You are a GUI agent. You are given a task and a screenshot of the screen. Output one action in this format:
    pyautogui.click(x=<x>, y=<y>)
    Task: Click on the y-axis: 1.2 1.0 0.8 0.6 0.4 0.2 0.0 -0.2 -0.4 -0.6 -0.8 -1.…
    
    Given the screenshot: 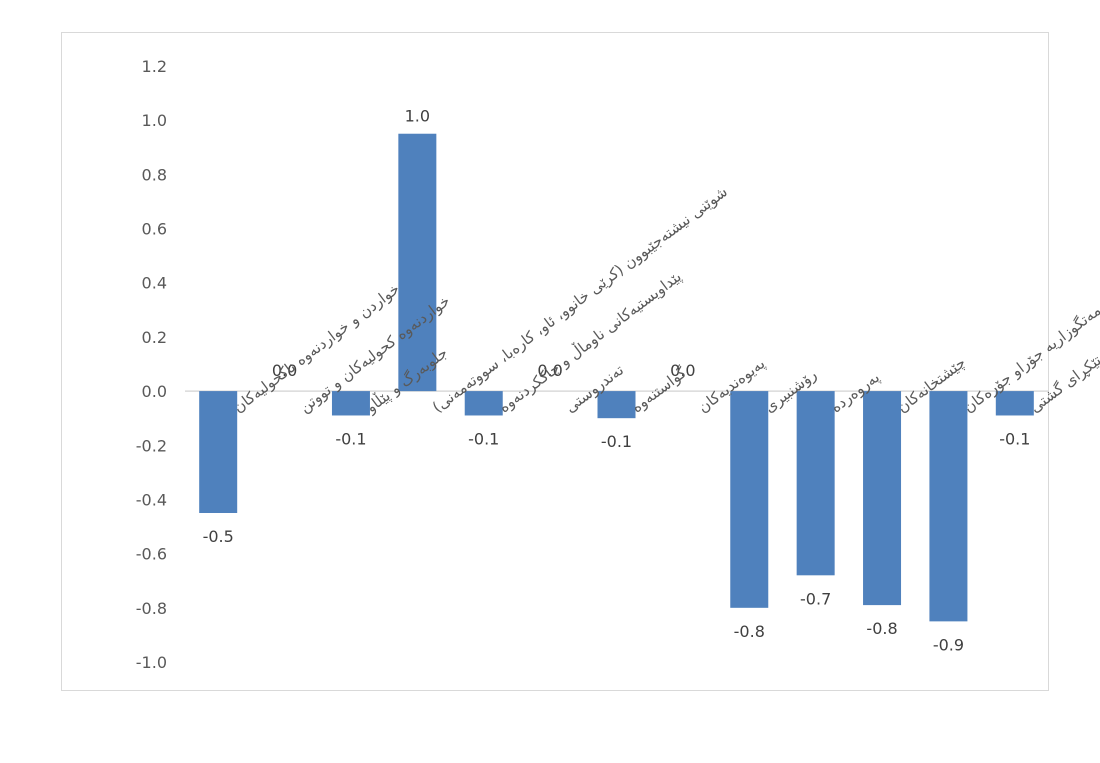 What is the action you would take?
    pyautogui.click(x=151, y=364)
    